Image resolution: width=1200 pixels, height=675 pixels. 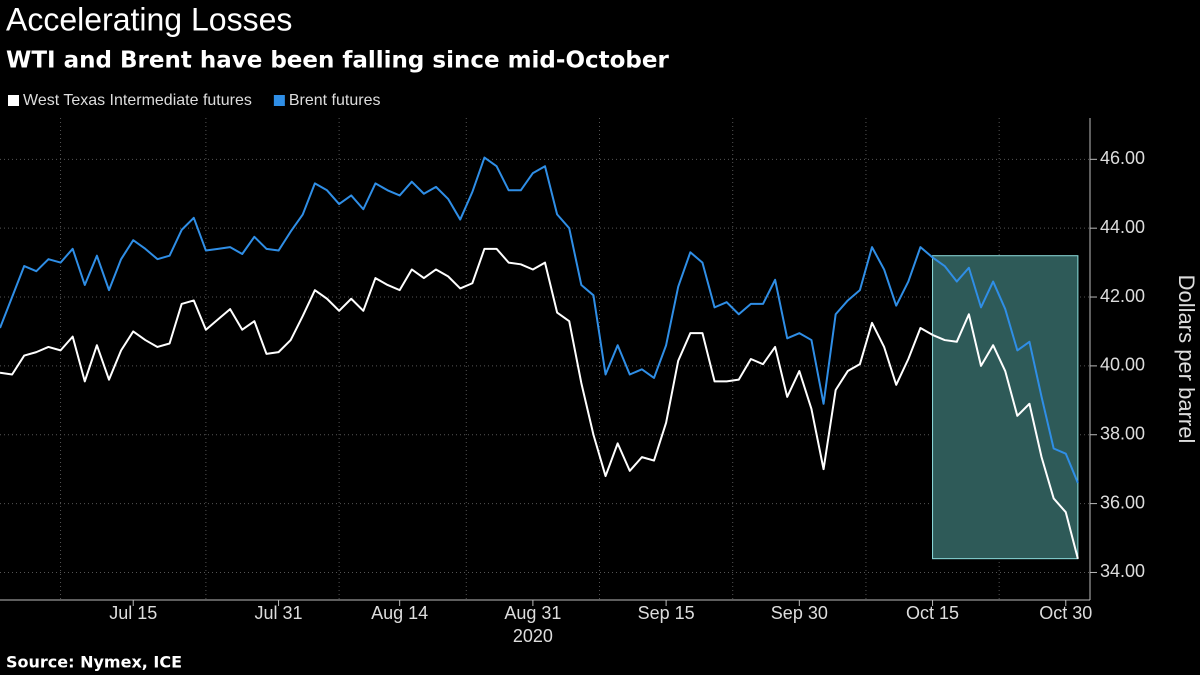 I want to click on chart-title: Accelerating Losses, so click(x=149, y=19).